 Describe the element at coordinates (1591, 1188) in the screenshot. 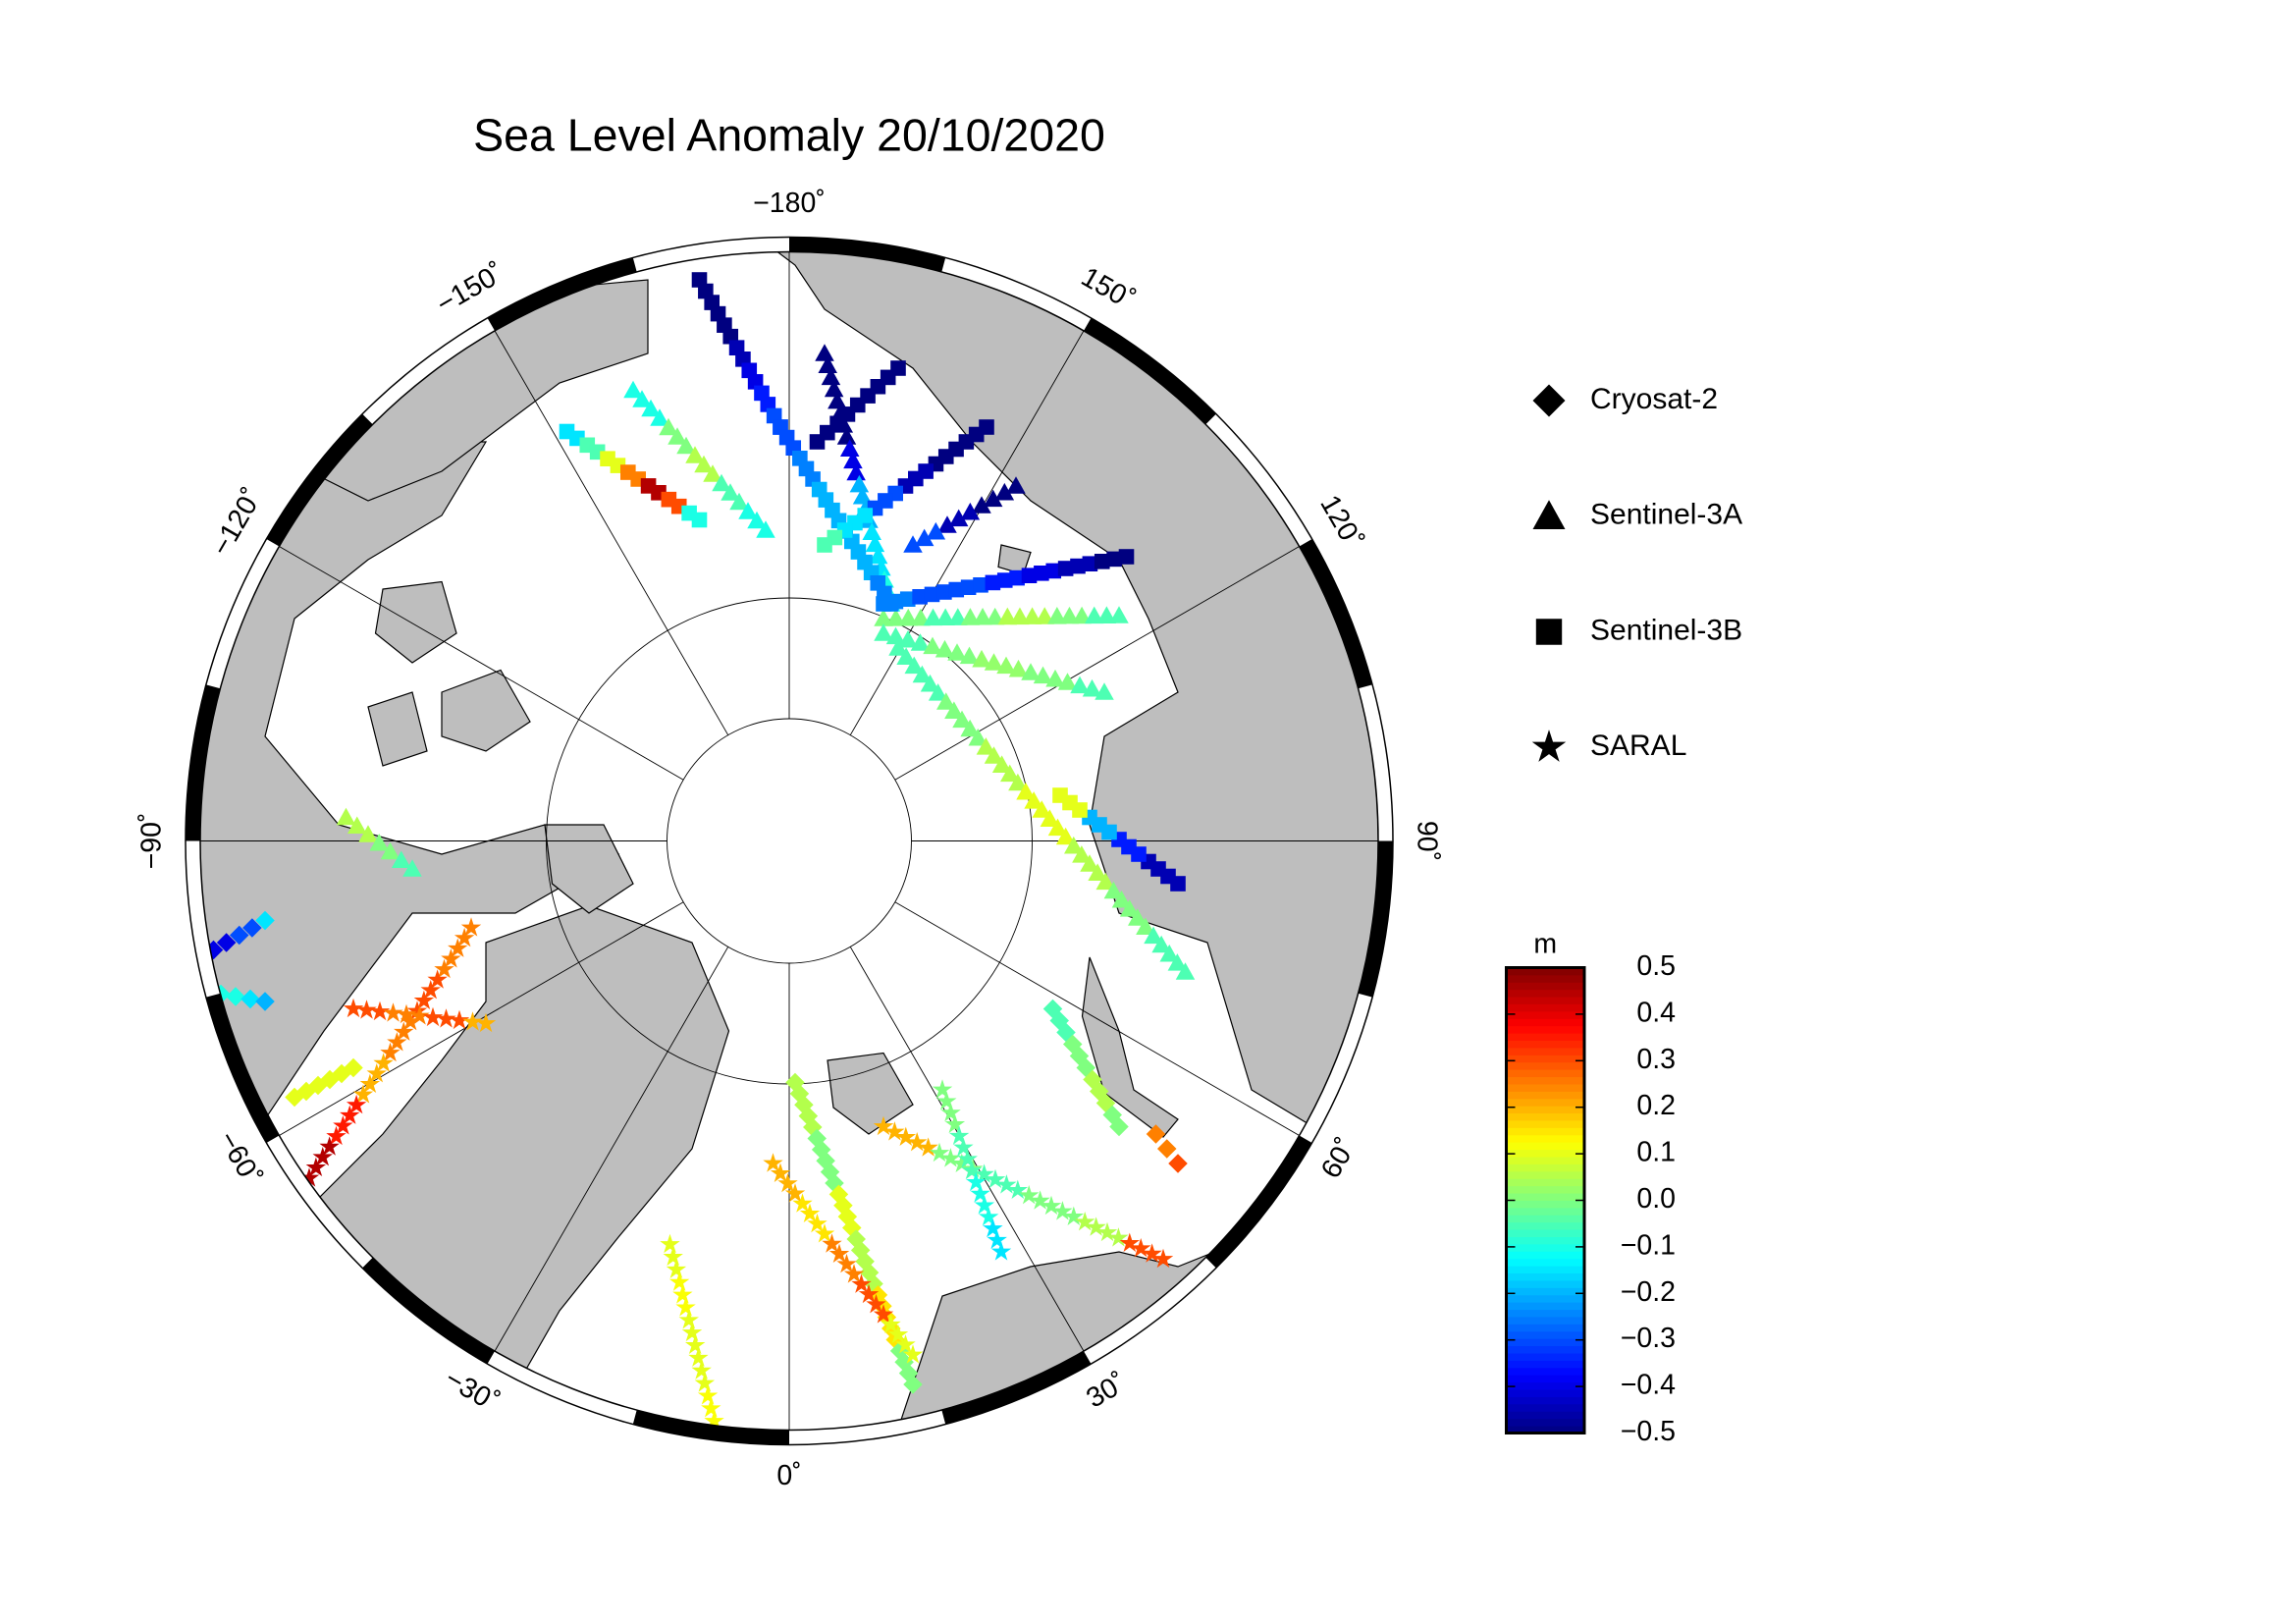

I see `colorbar: m 0.5 0.4 0.3 0.2 0.1 0.0 −0.1 −0.2 −0.3 −0.4 −0.5` at that location.